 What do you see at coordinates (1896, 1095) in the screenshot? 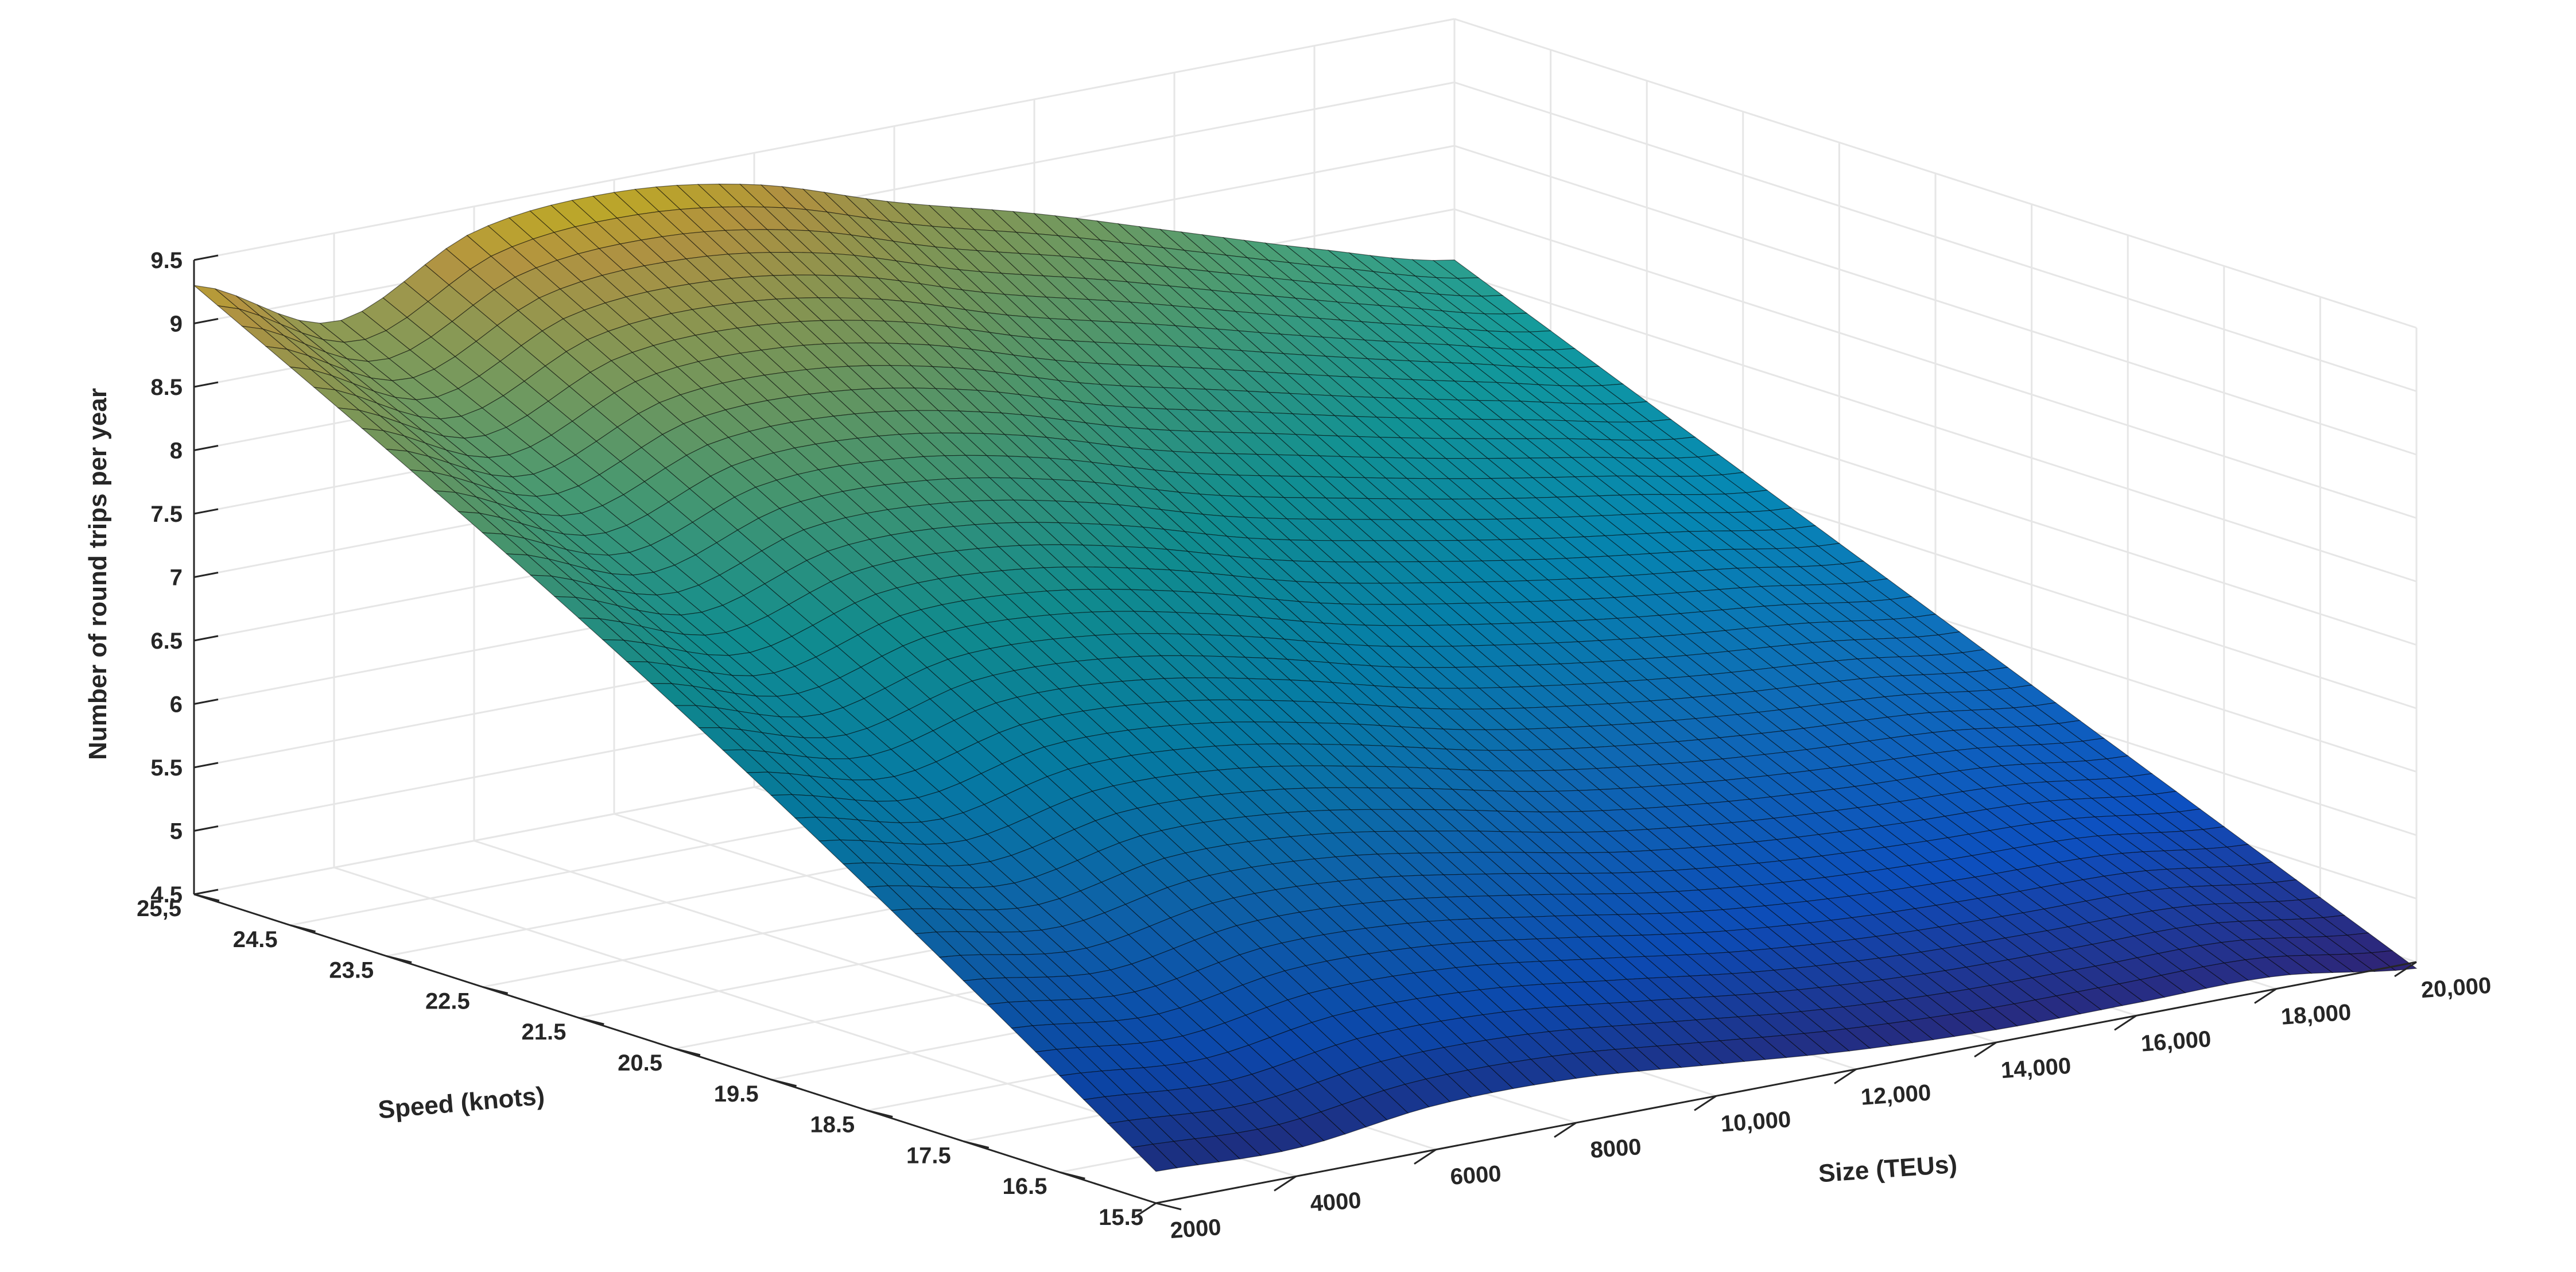
I see `x-tick-label: 12,000` at bounding box center [1896, 1095].